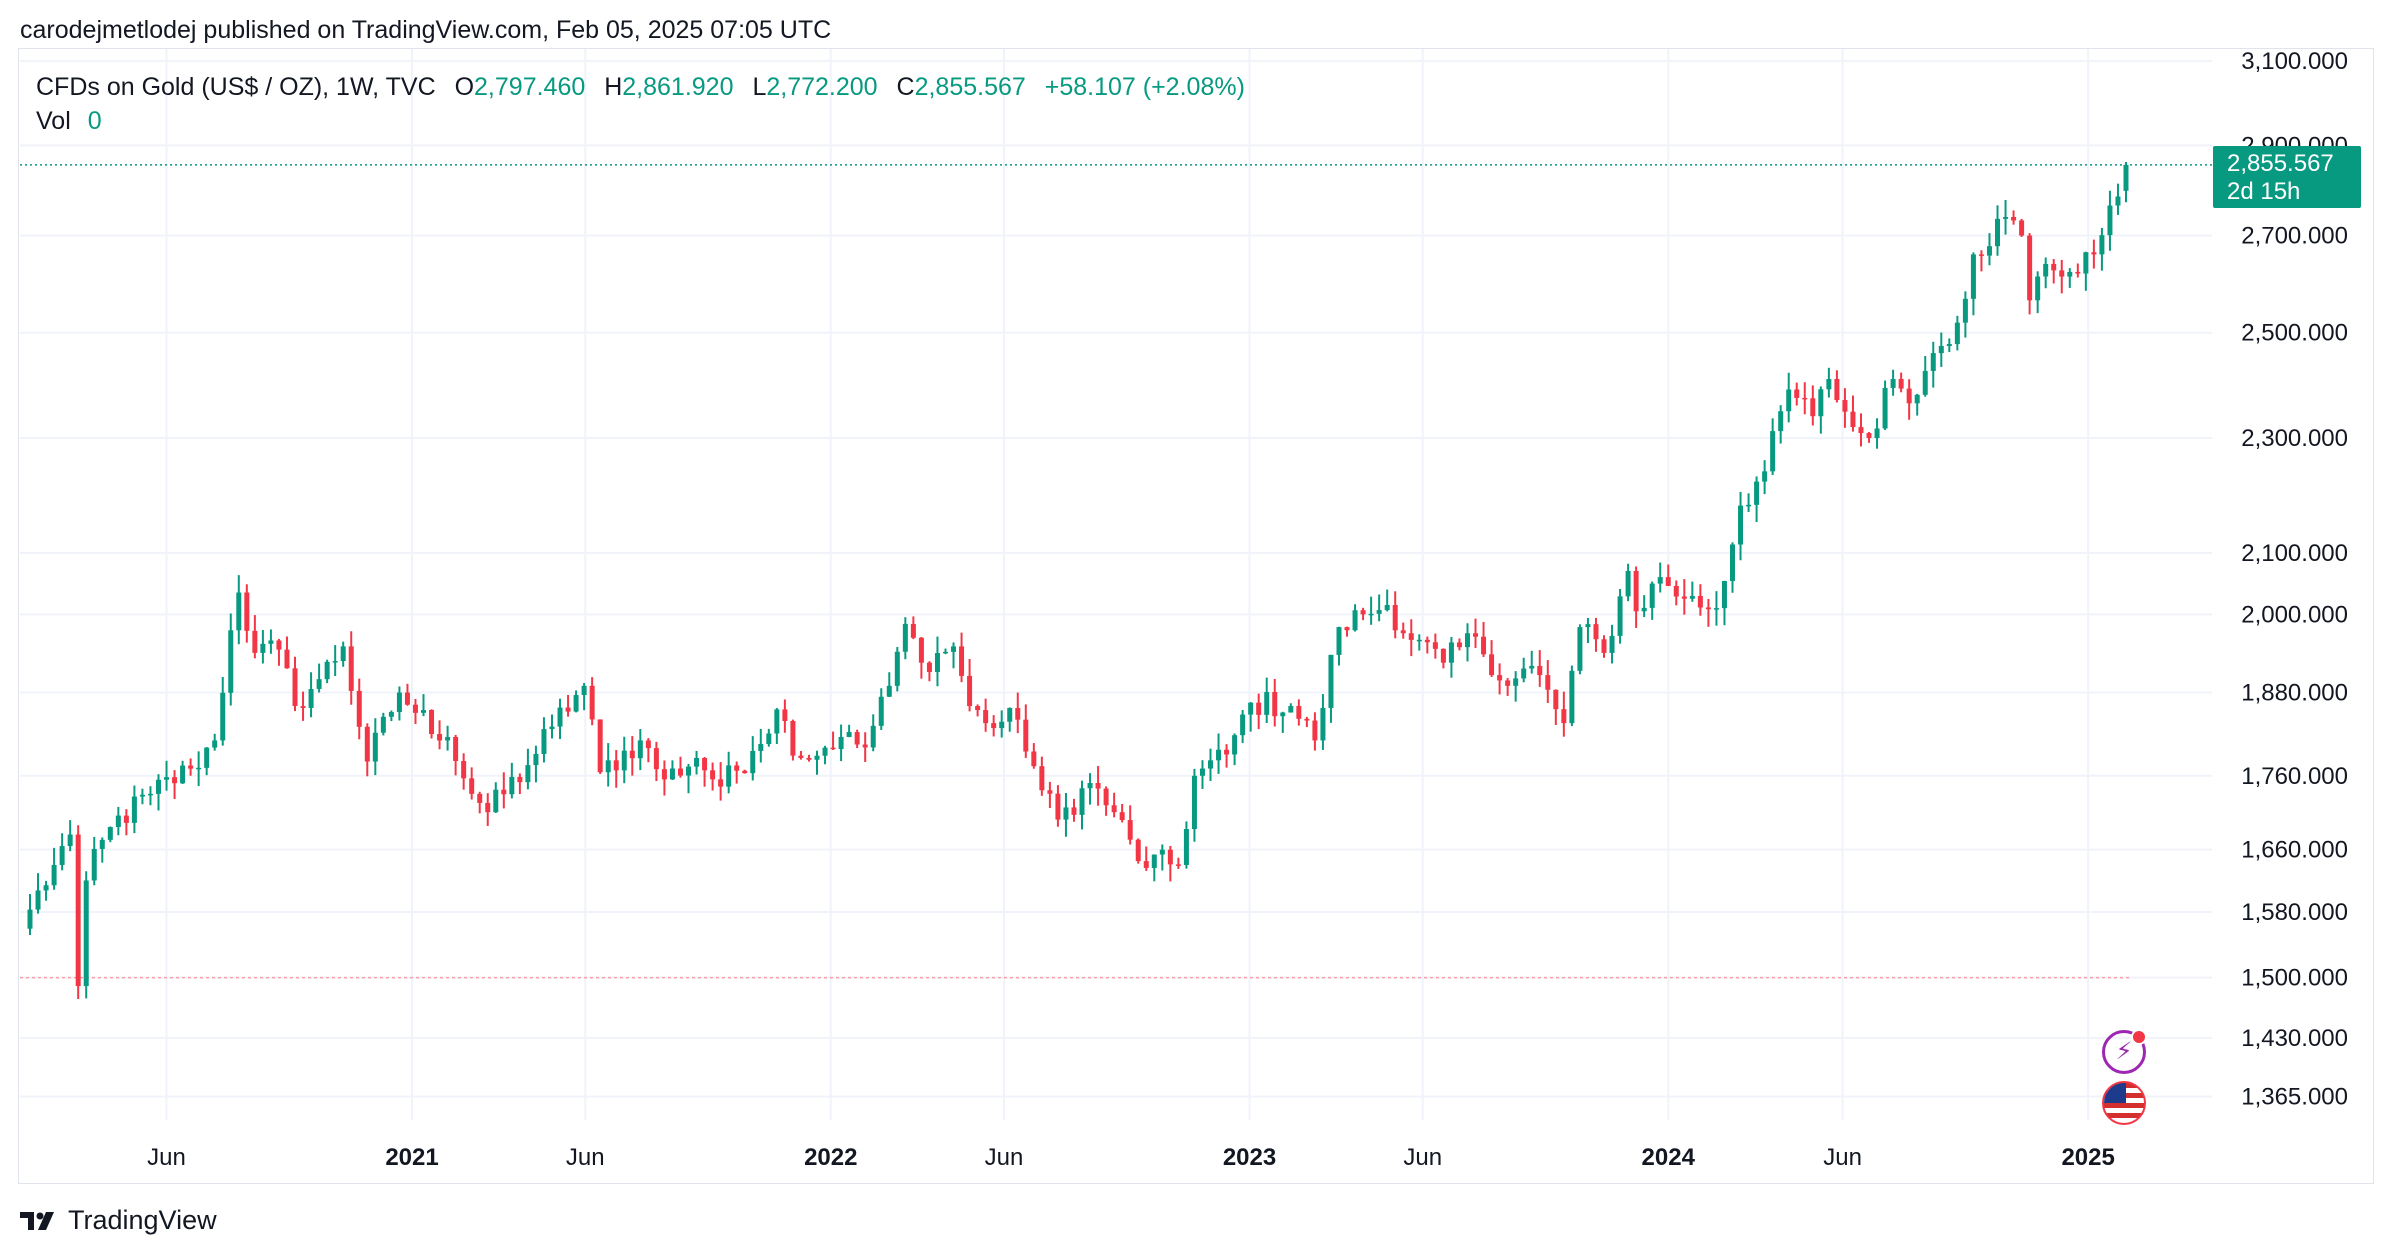 This screenshot has height=1254, width=2390. I want to click on lightning-icon: ⚡, so click(2124, 1051).